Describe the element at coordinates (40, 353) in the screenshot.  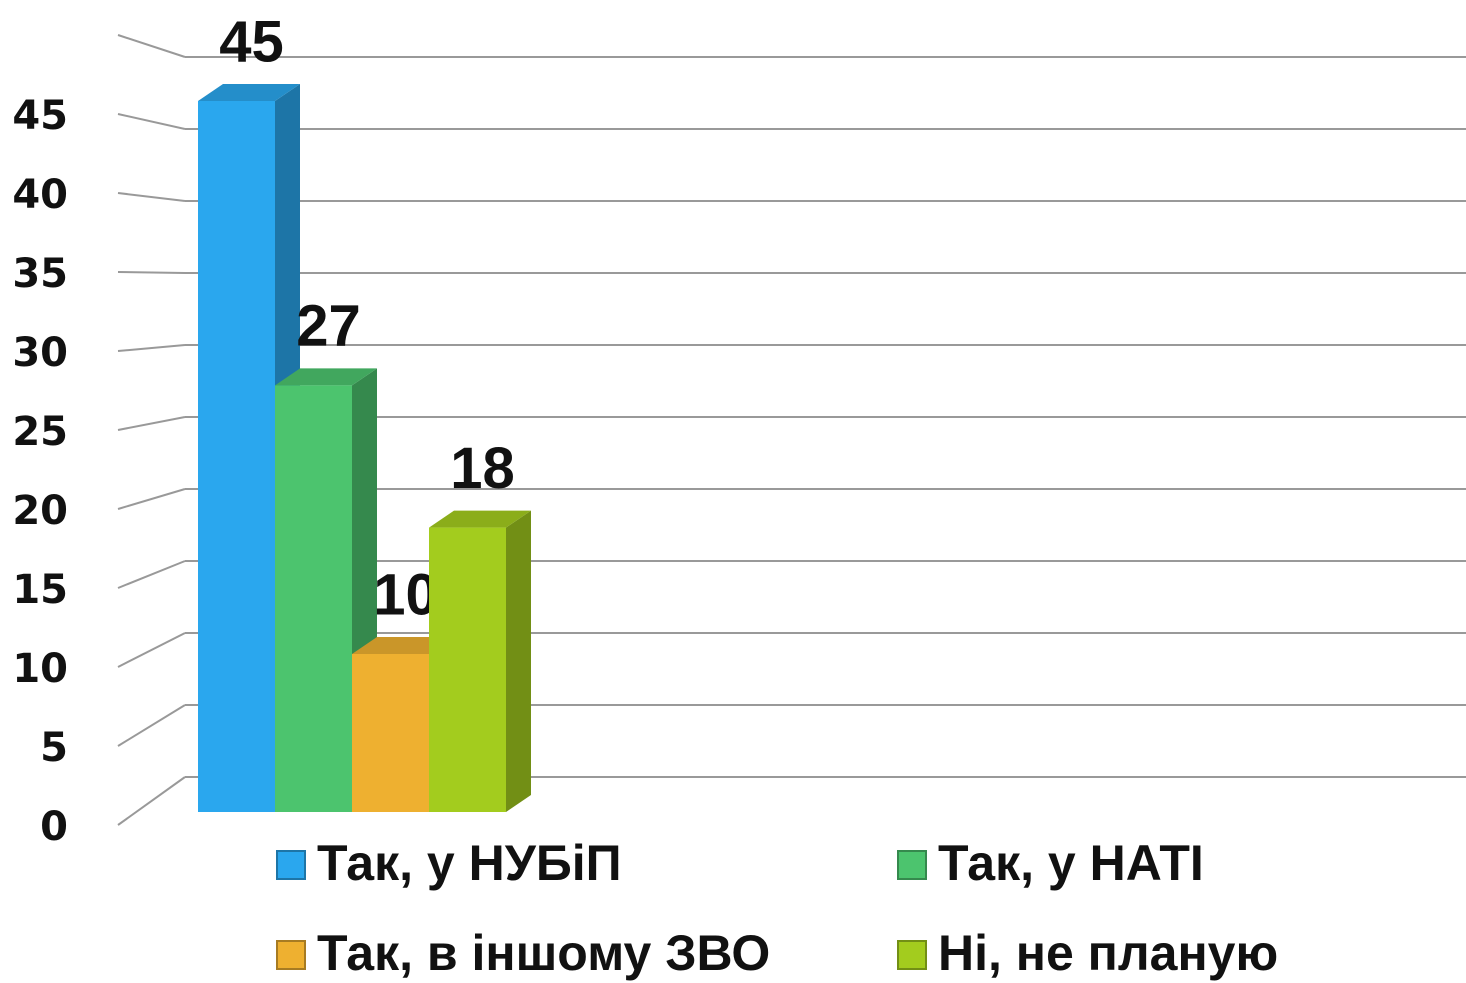
I see `y-tick-label: 30` at that location.